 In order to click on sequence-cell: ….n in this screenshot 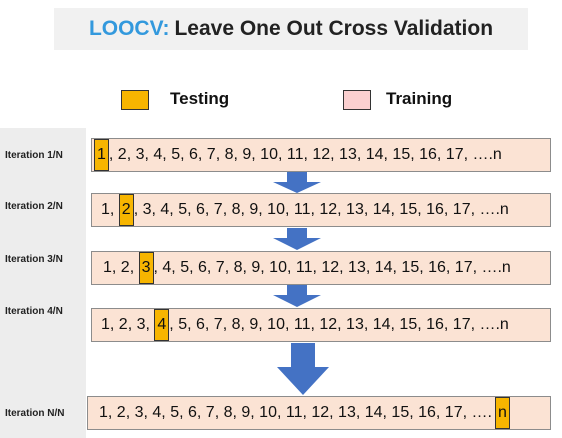, I will do `click(496, 267)`.